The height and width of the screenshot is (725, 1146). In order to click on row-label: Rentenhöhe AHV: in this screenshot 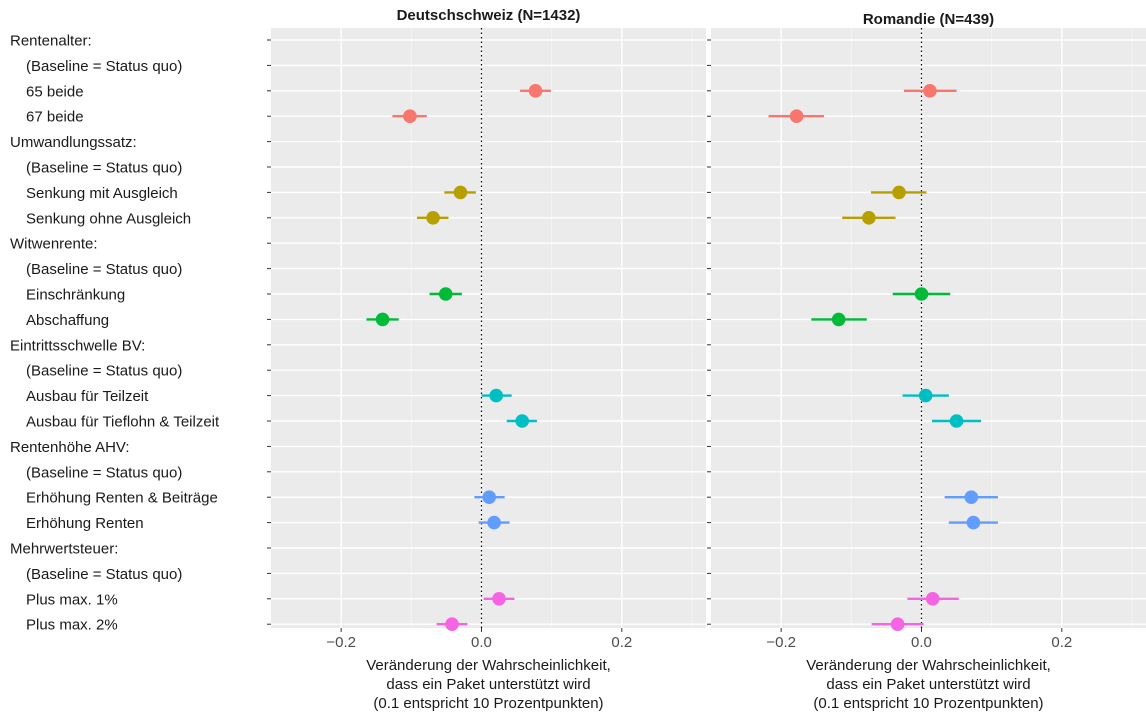, I will do `click(70, 447)`.